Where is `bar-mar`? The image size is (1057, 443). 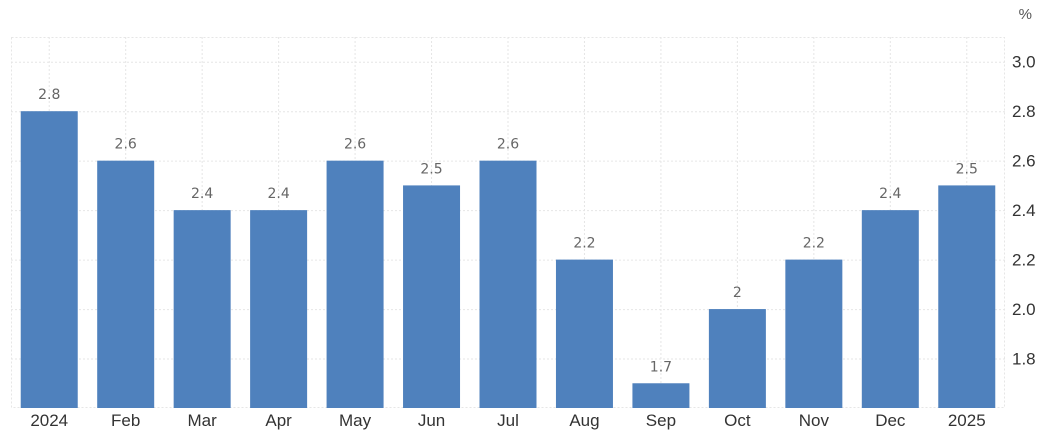 bar-mar is located at coordinates (202, 309).